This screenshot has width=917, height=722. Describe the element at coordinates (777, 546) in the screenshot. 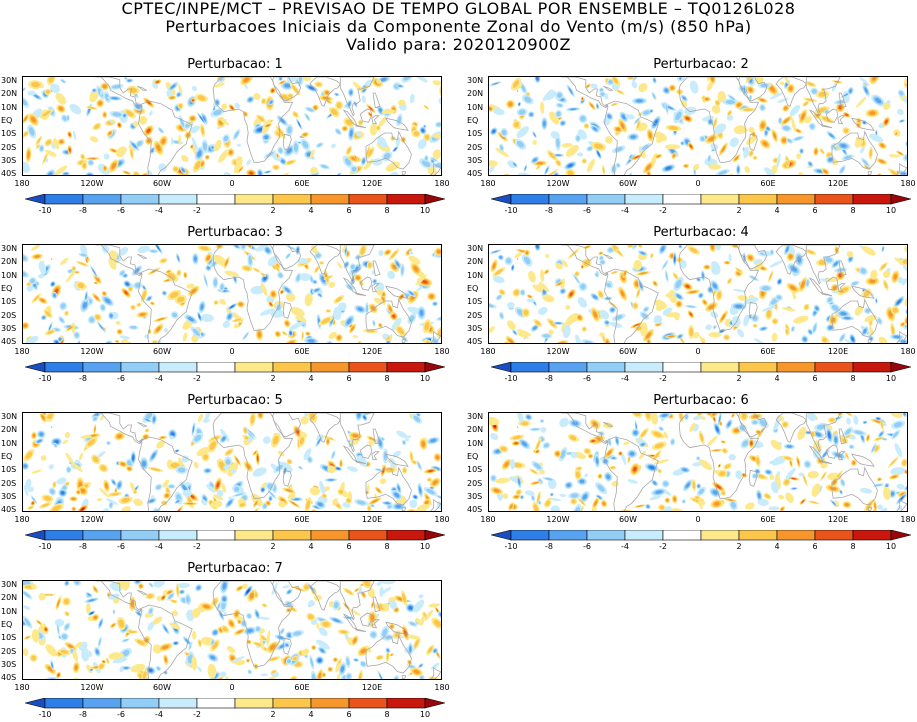

I see `colorbar-label: 4` at that location.